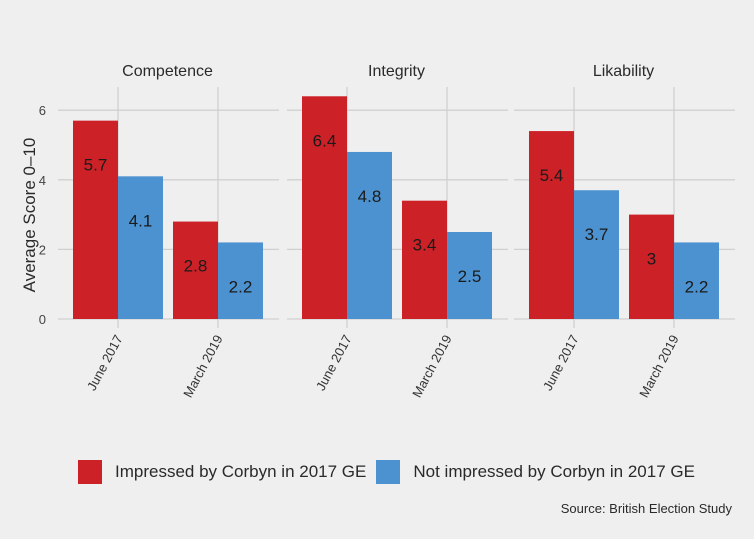 The width and height of the screenshot is (754, 539). I want to click on legend-label-not-impressed: Not impressed by Corbyn in 2017 GE, so click(554, 471).